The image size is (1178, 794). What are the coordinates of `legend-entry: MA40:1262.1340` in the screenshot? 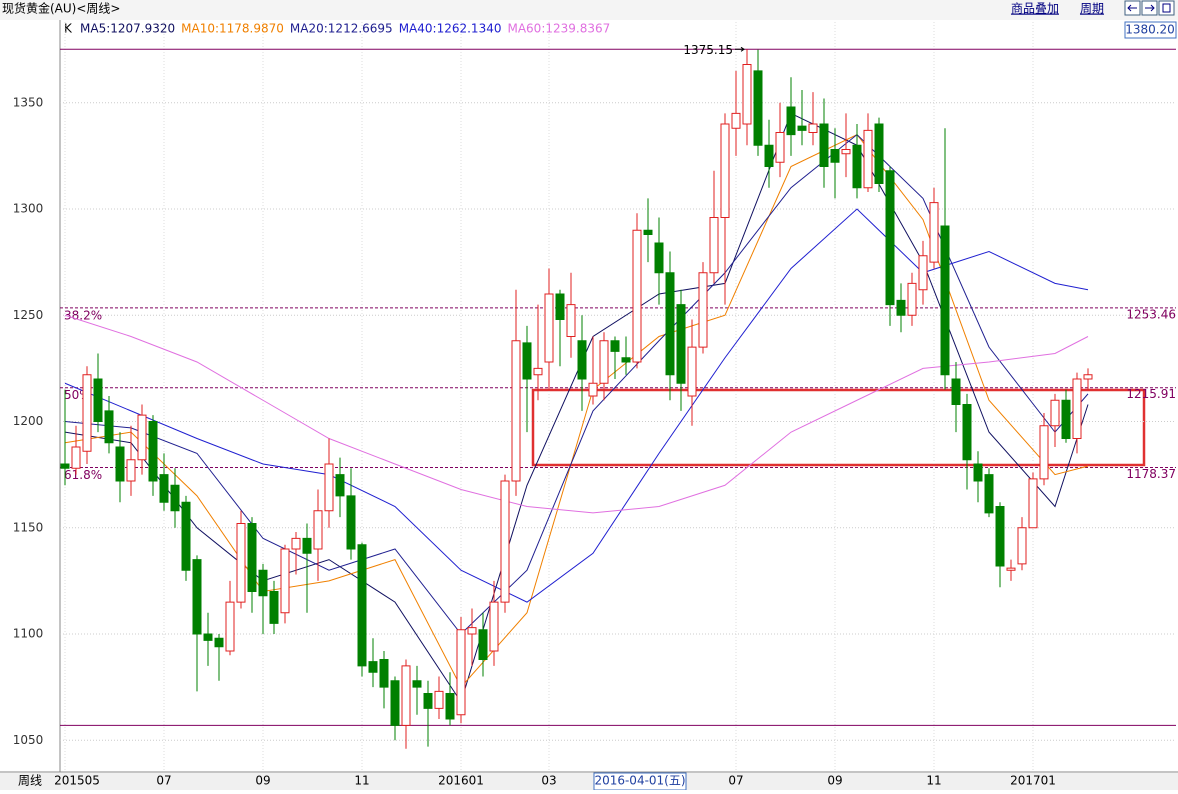 It's located at (450, 29).